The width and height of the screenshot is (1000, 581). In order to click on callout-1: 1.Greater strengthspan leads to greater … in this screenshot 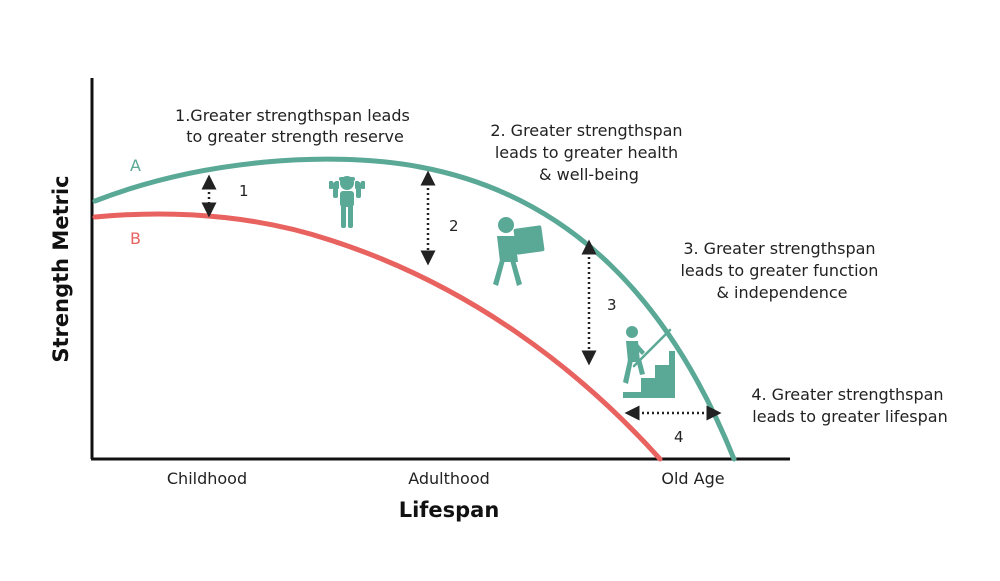, I will do `click(295, 126)`.